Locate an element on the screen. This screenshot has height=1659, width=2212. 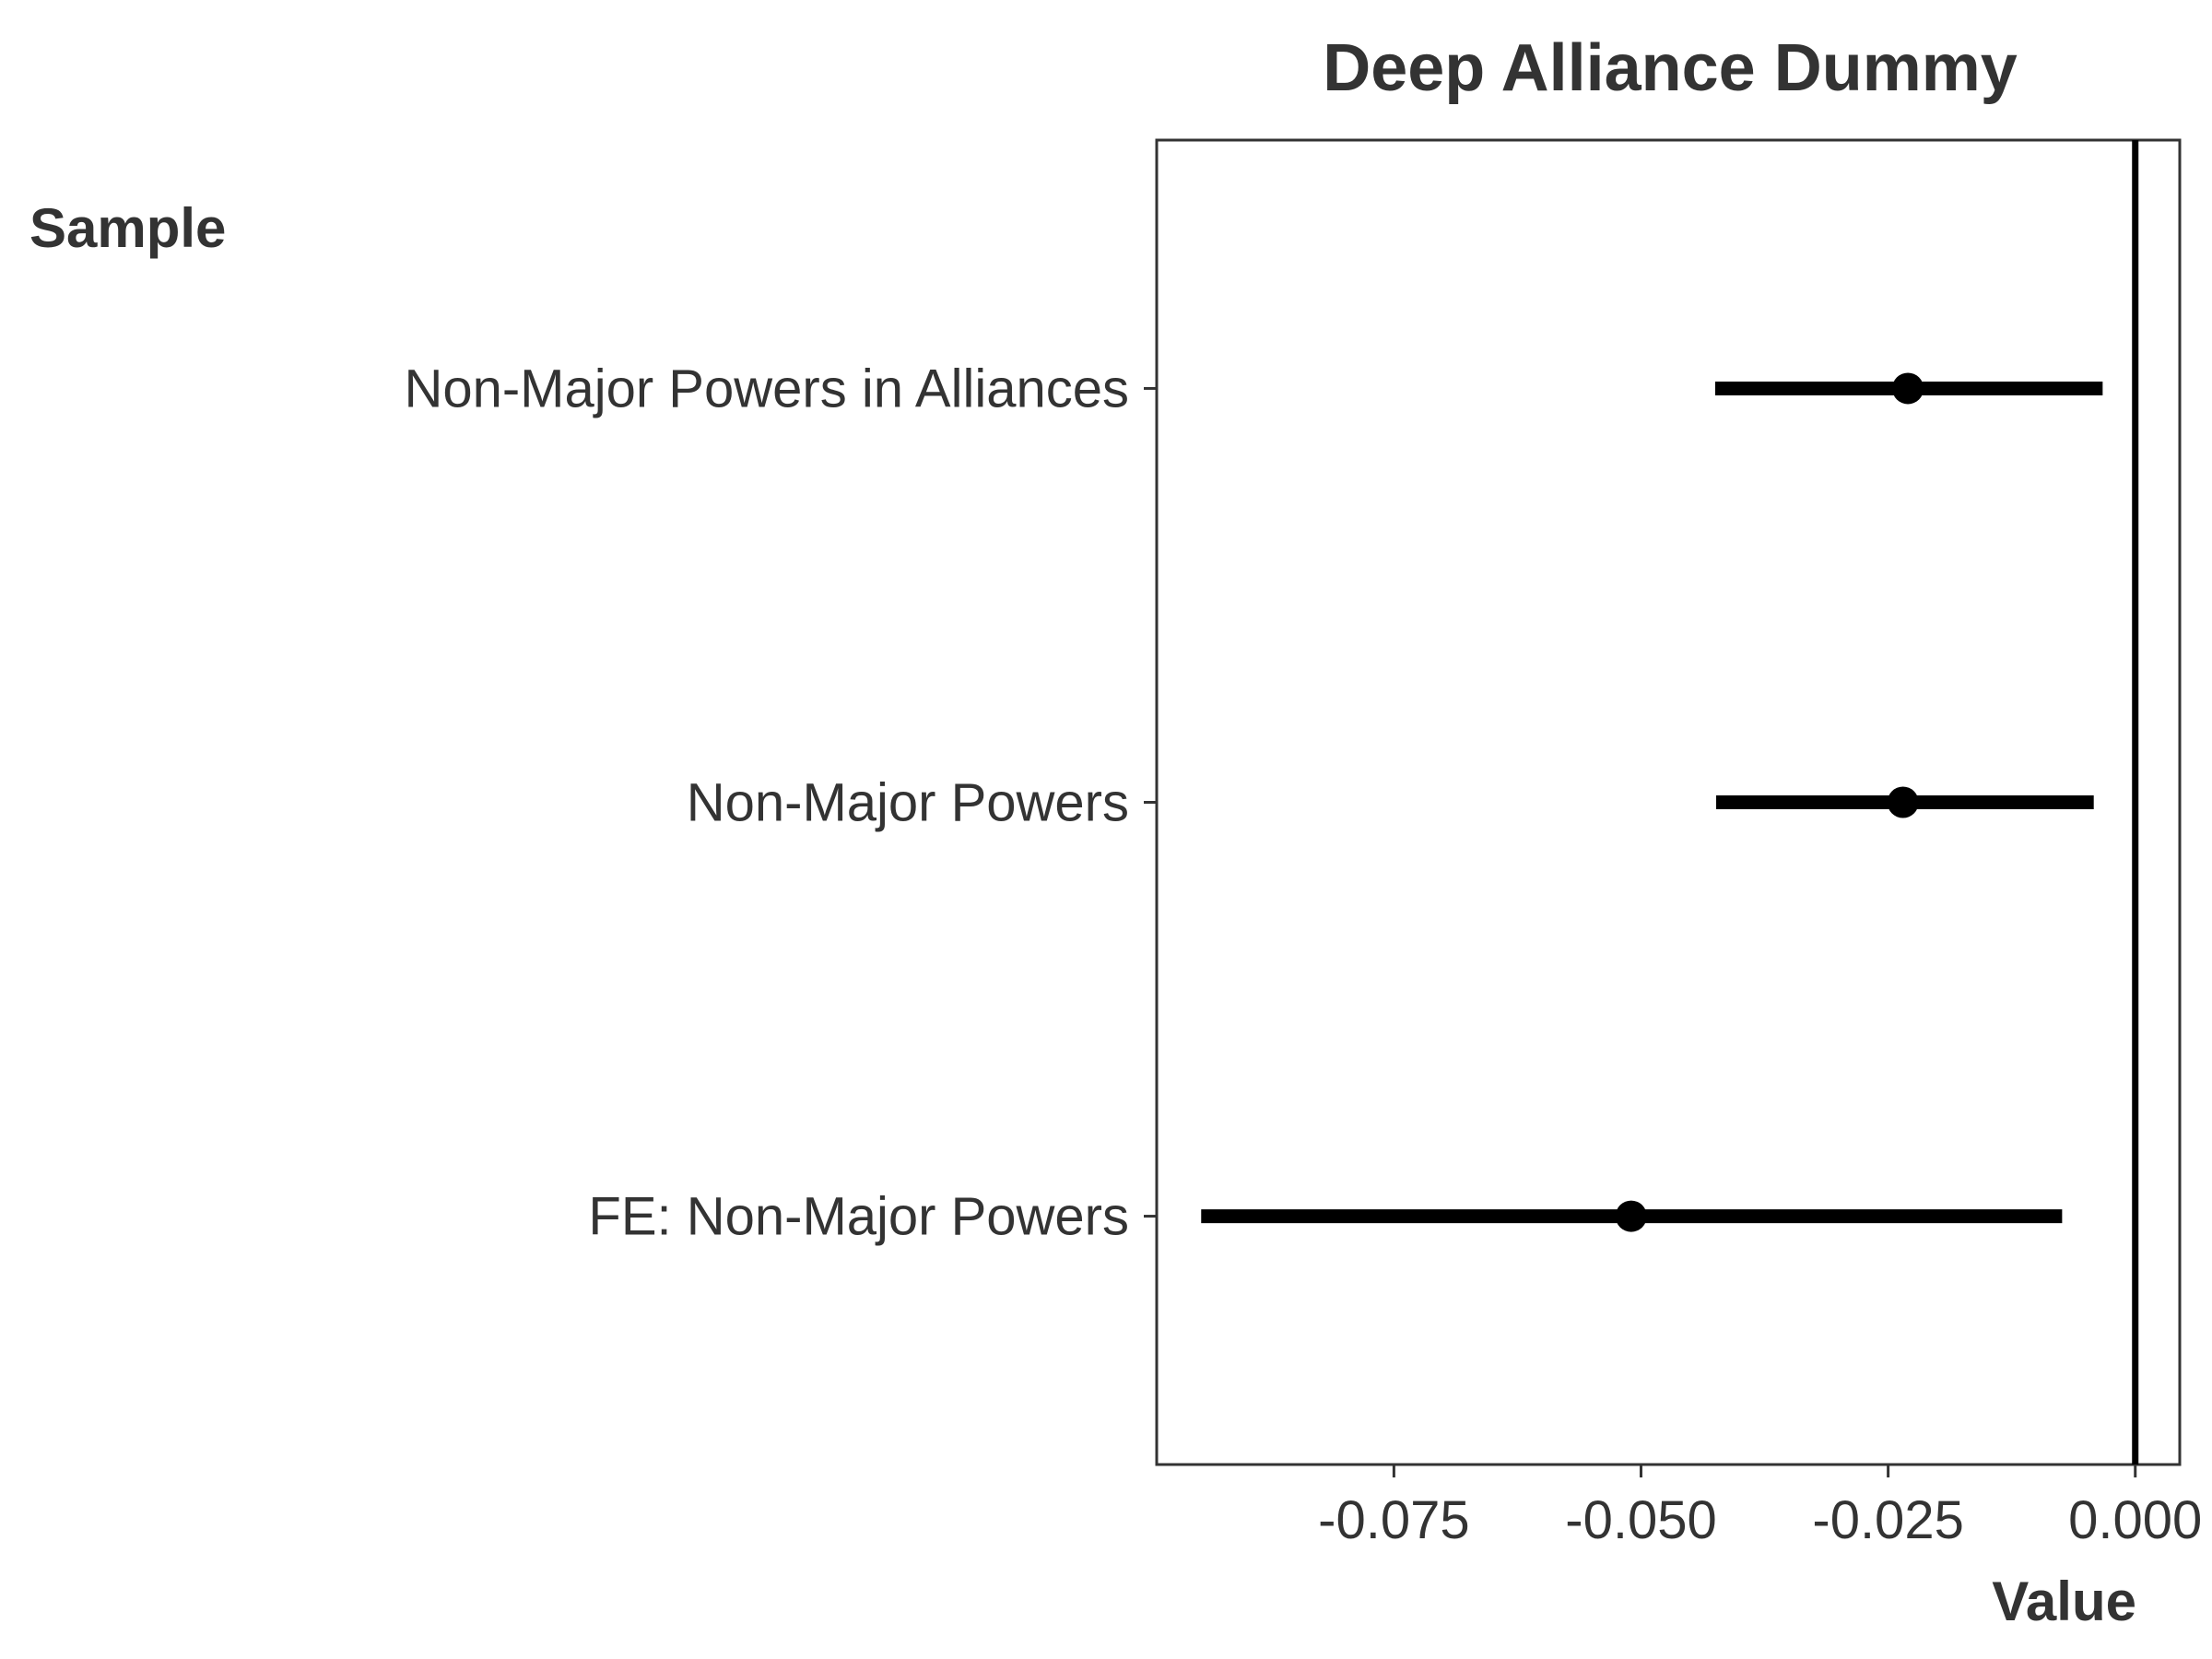
y-tick-label: Non-Major Powers is located at coordinates (908, 803).